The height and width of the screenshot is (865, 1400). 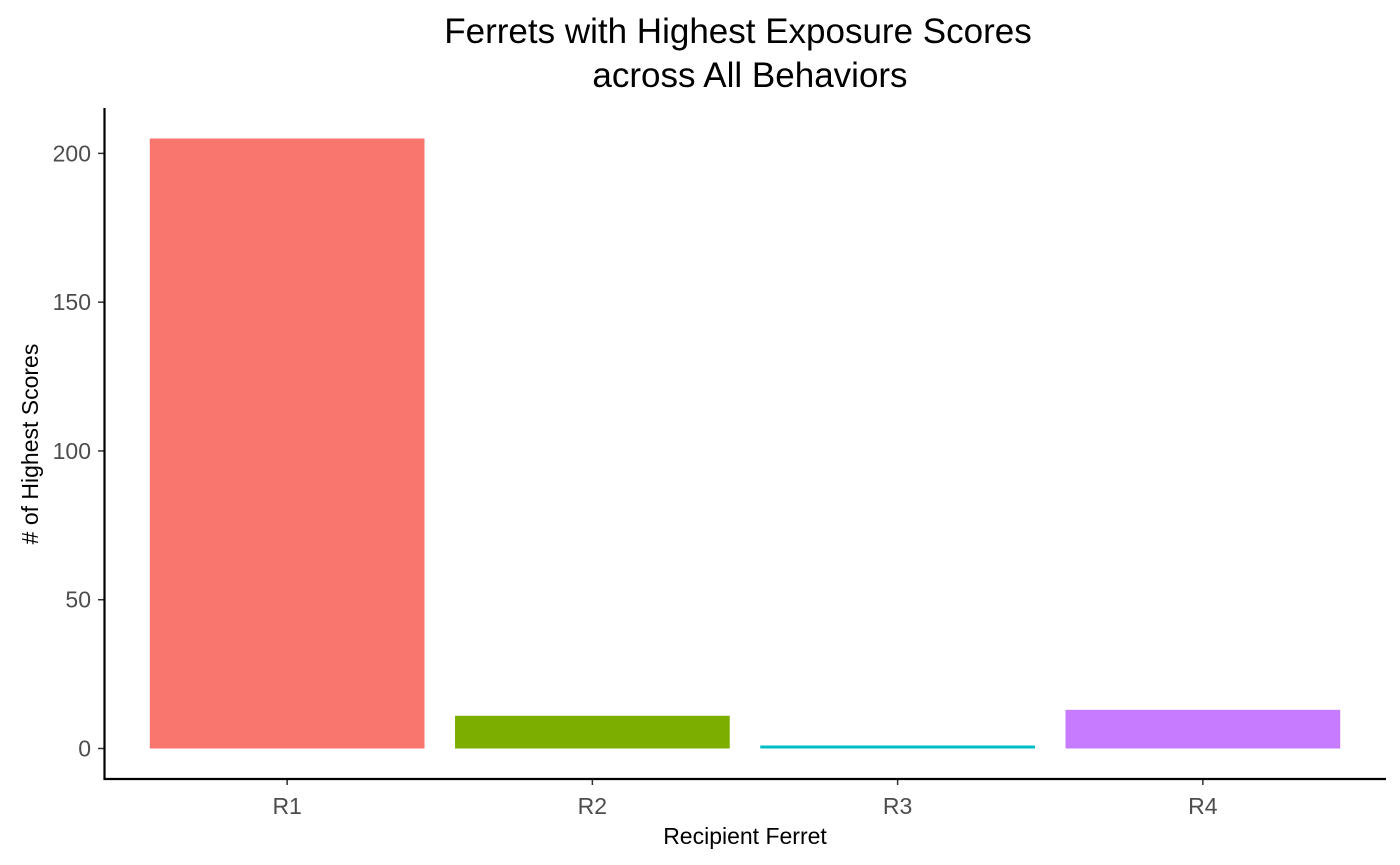 I want to click on x-tick-label: R3, so click(x=897, y=806).